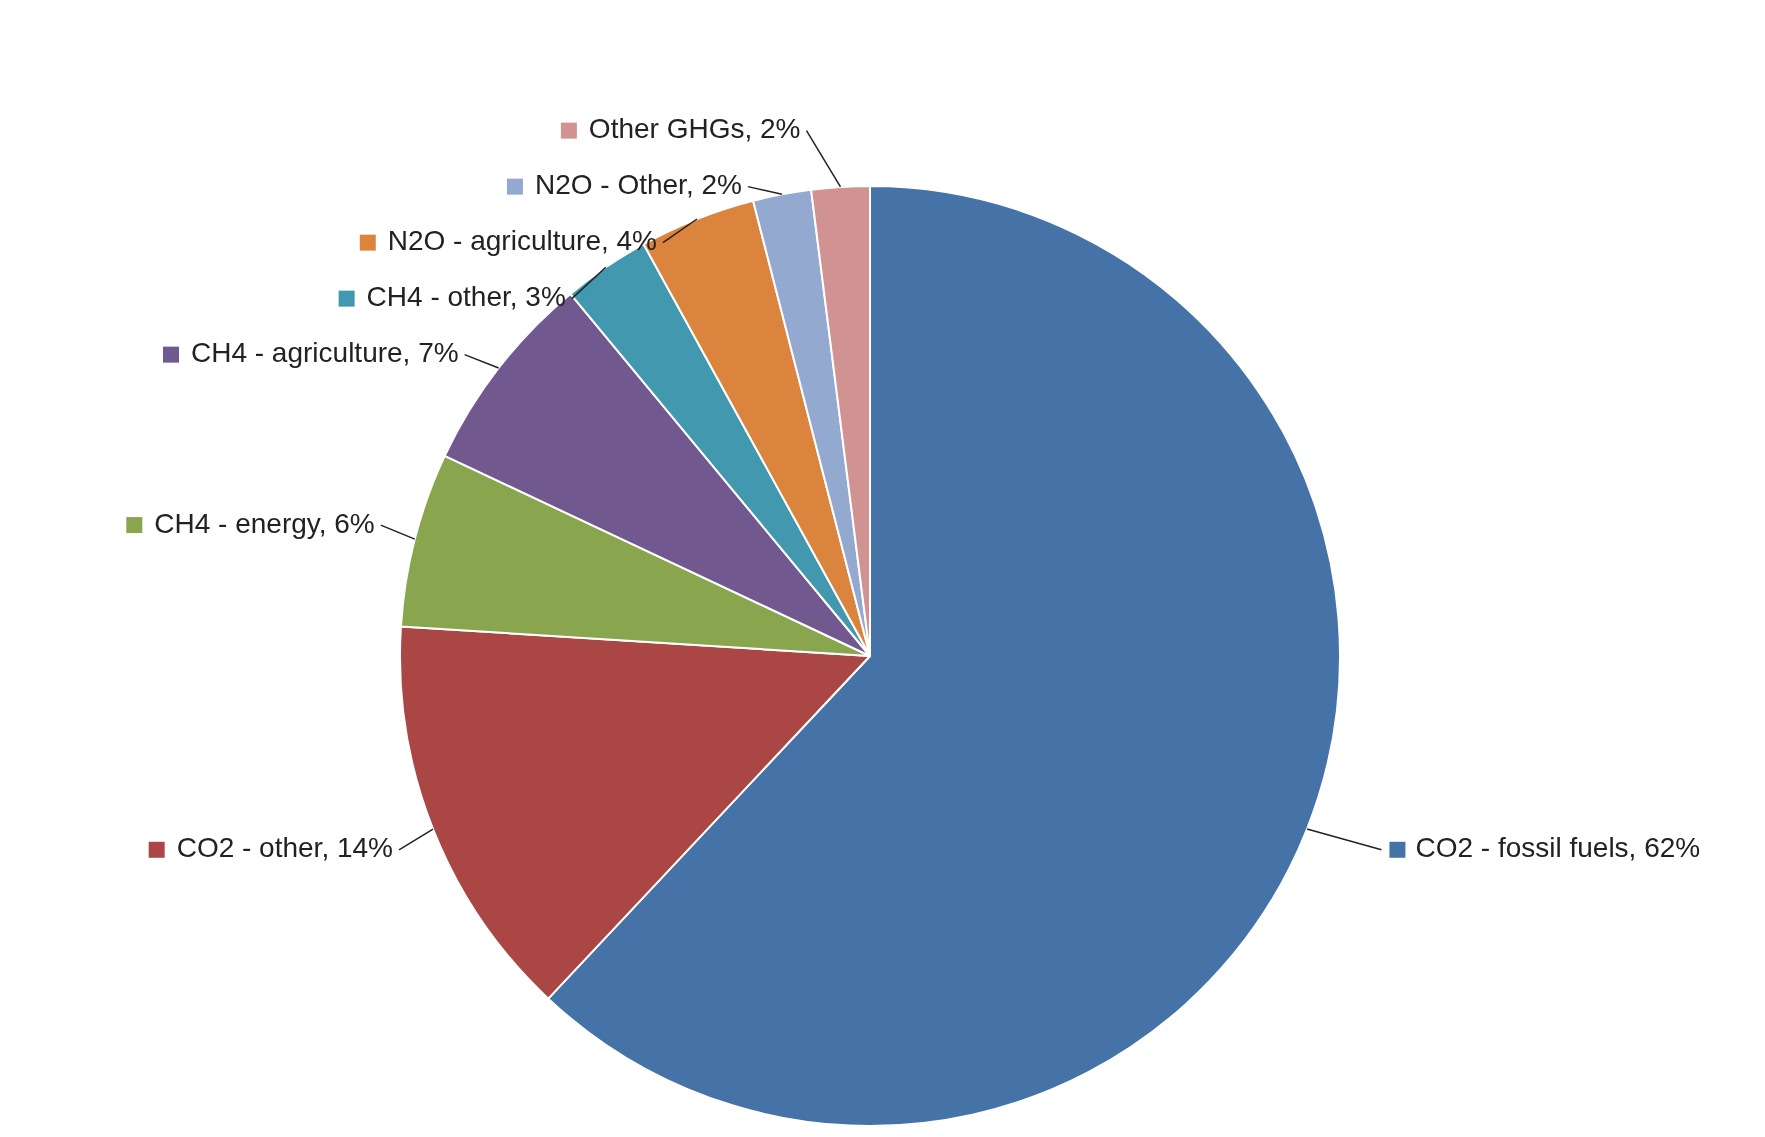  Describe the element at coordinates (324, 353) in the screenshot. I see `legend-label: CH4 - agriculture, 7%` at that location.